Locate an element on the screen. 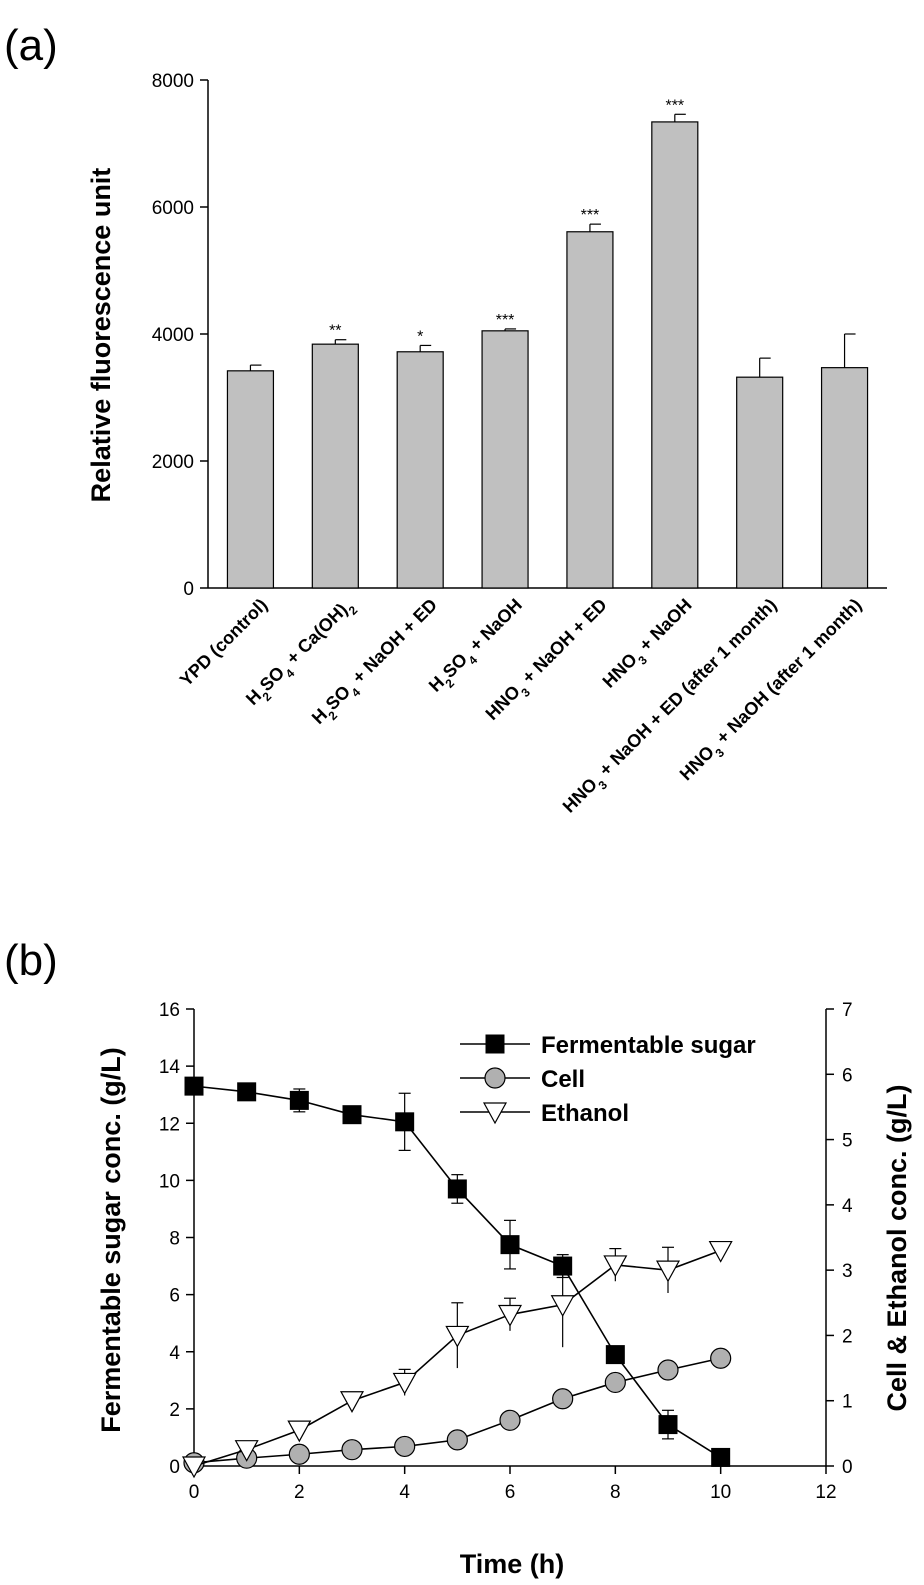 This screenshot has width=924, height=1585. y-tick-label: 4 is located at coordinates (174, 1353).